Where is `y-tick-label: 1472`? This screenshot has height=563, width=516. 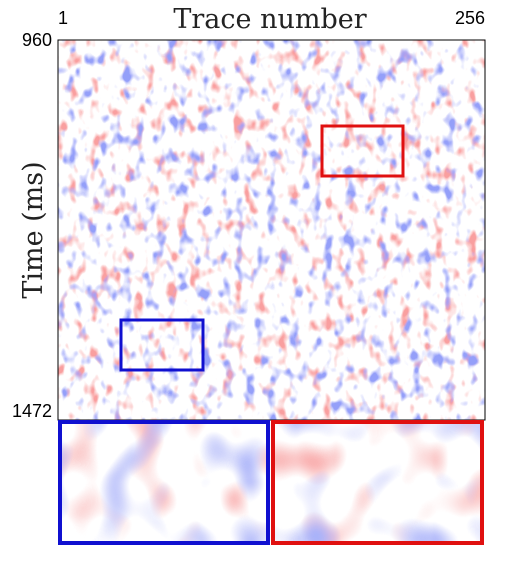
y-tick-label: 1472 is located at coordinates (32, 411).